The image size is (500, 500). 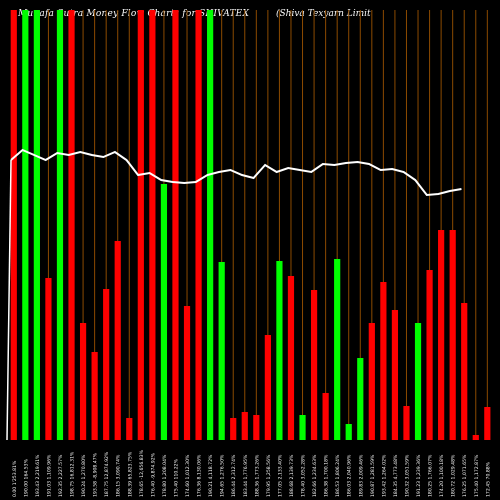 I want to click on x-tick-label: 184.35 4,773.48%, so click(x=396, y=475).